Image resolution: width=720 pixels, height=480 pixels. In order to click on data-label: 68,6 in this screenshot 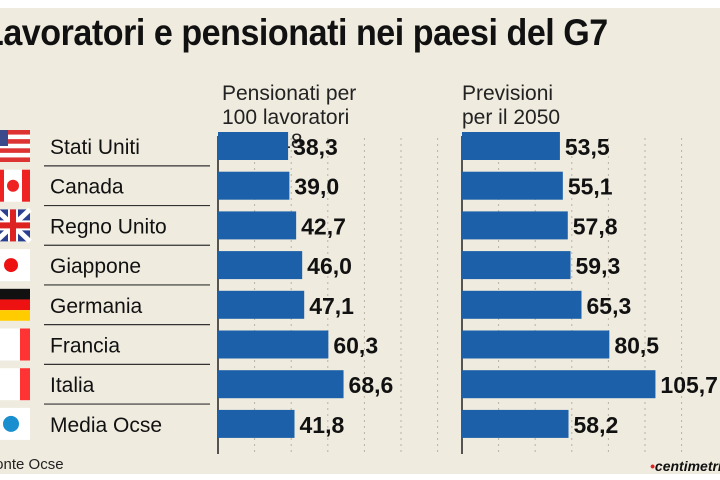, I will do `click(371, 385)`.